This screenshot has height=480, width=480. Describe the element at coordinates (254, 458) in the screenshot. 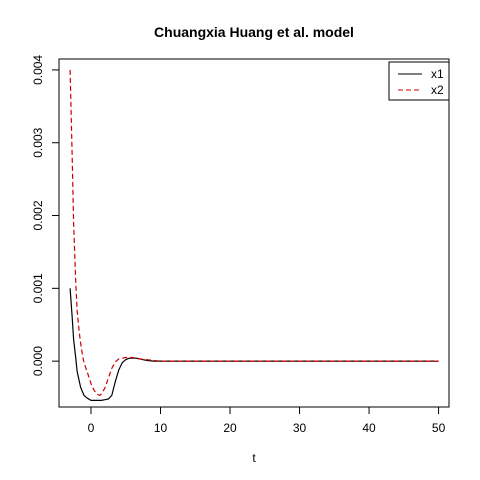

I see `x-axis-label: t` at that location.